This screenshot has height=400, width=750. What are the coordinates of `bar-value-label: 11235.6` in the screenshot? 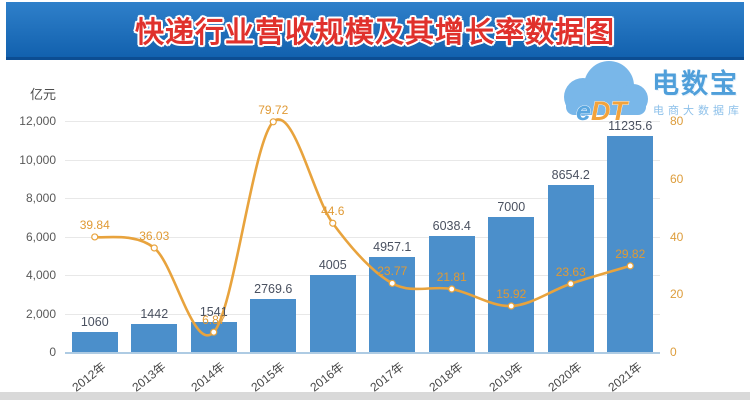 It's located at (630, 125).